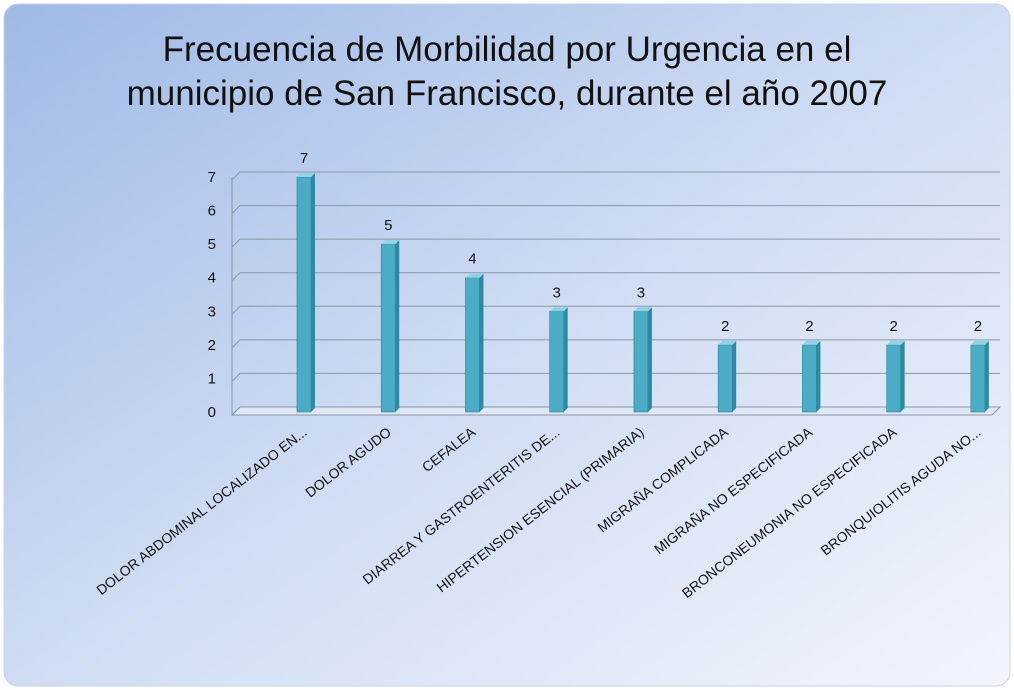  I want to click on y-tick-label: 1, so click(212, 378).